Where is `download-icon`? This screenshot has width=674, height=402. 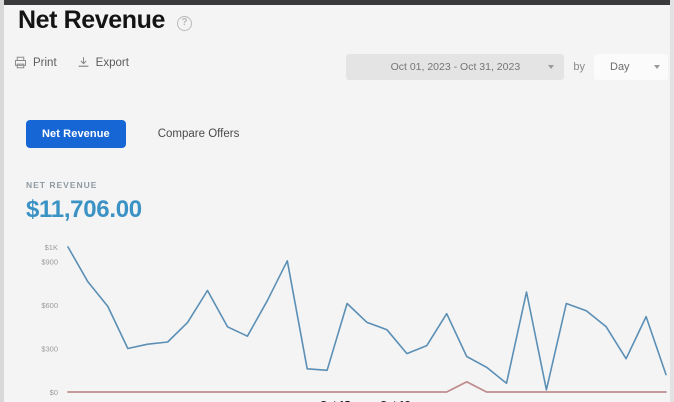
download-icon is located at coordinates (83, 62).